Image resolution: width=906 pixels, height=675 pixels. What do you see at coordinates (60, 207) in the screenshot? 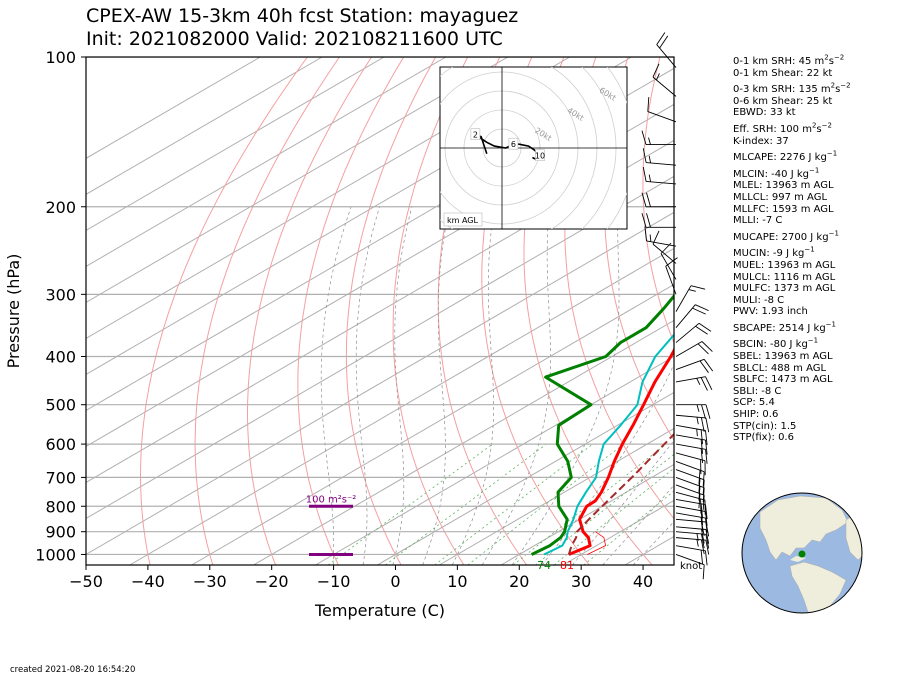
I see `y-tick-label: 200` at bounding box center [60, 207].